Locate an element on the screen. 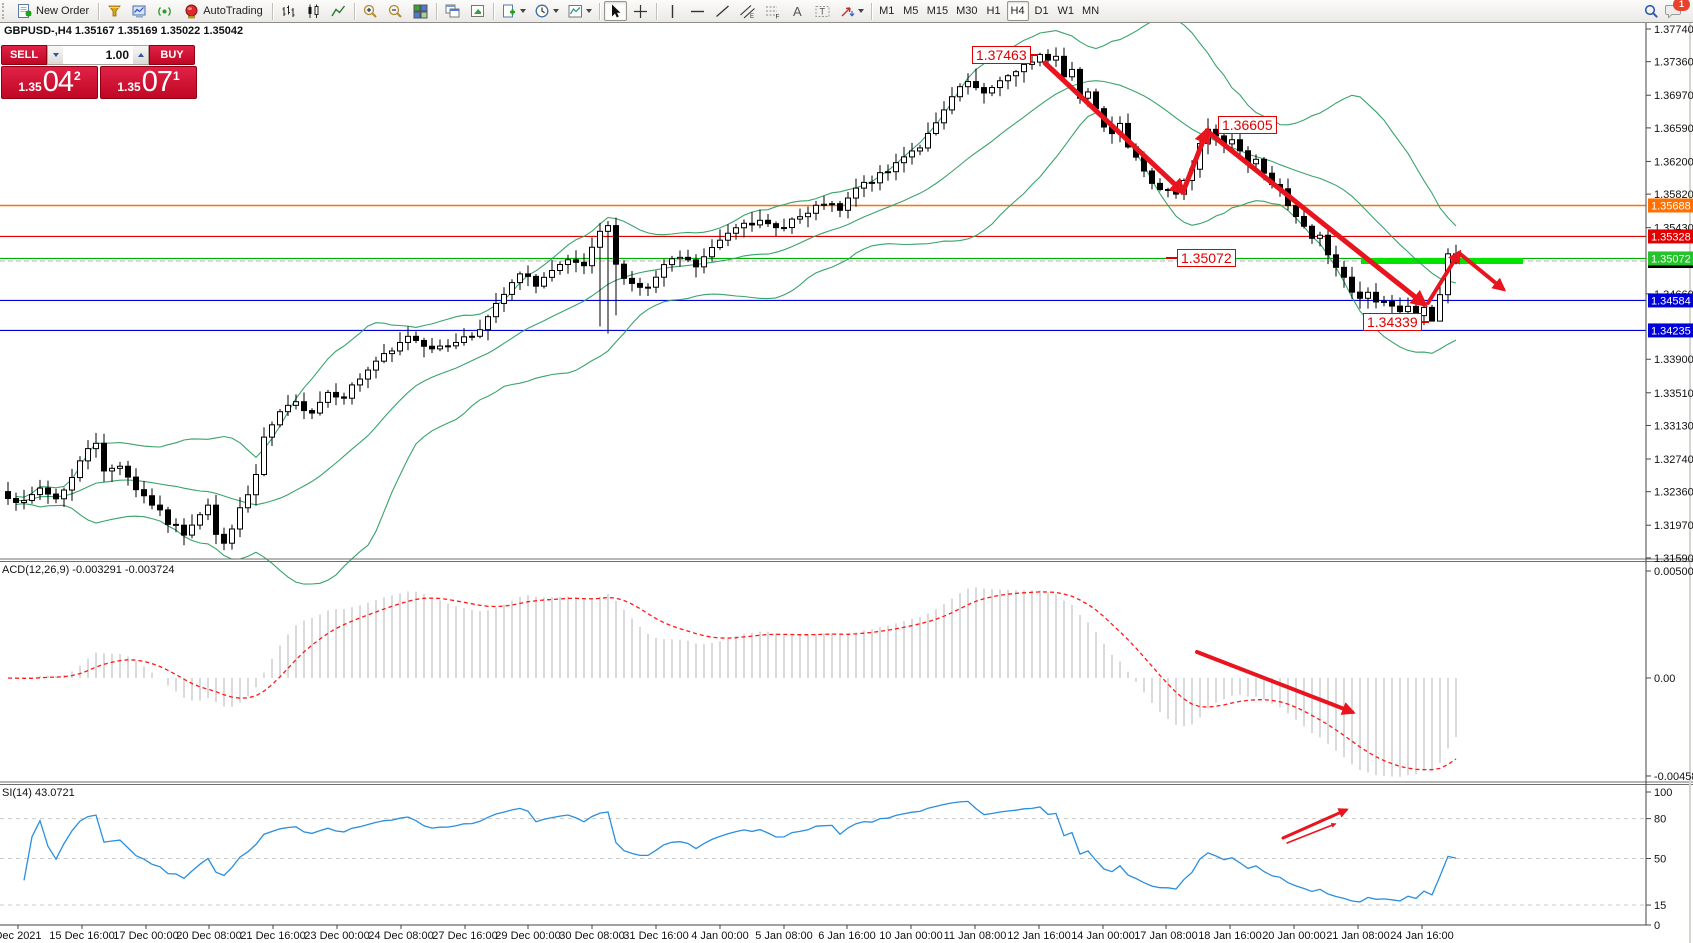  svg-text: 11 Jan 08:00 is located at coordinates (975, 936).